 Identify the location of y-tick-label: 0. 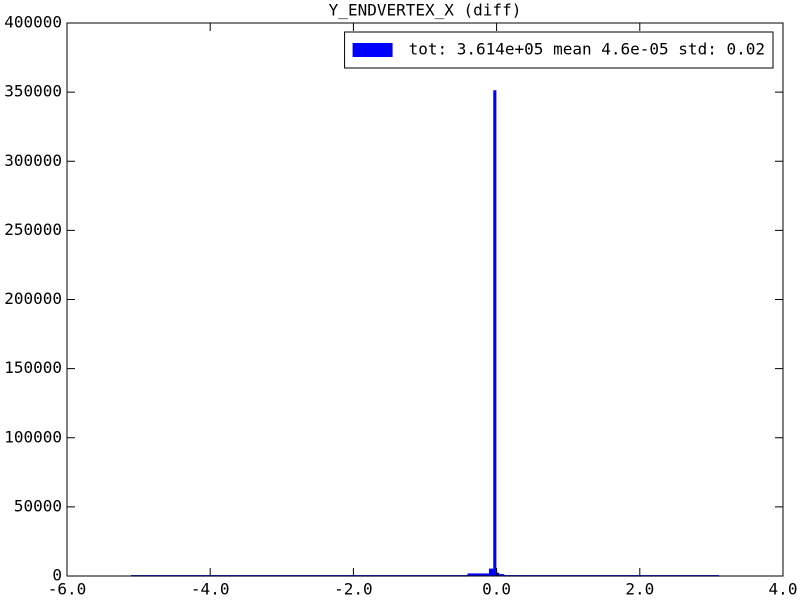
(57, 575).